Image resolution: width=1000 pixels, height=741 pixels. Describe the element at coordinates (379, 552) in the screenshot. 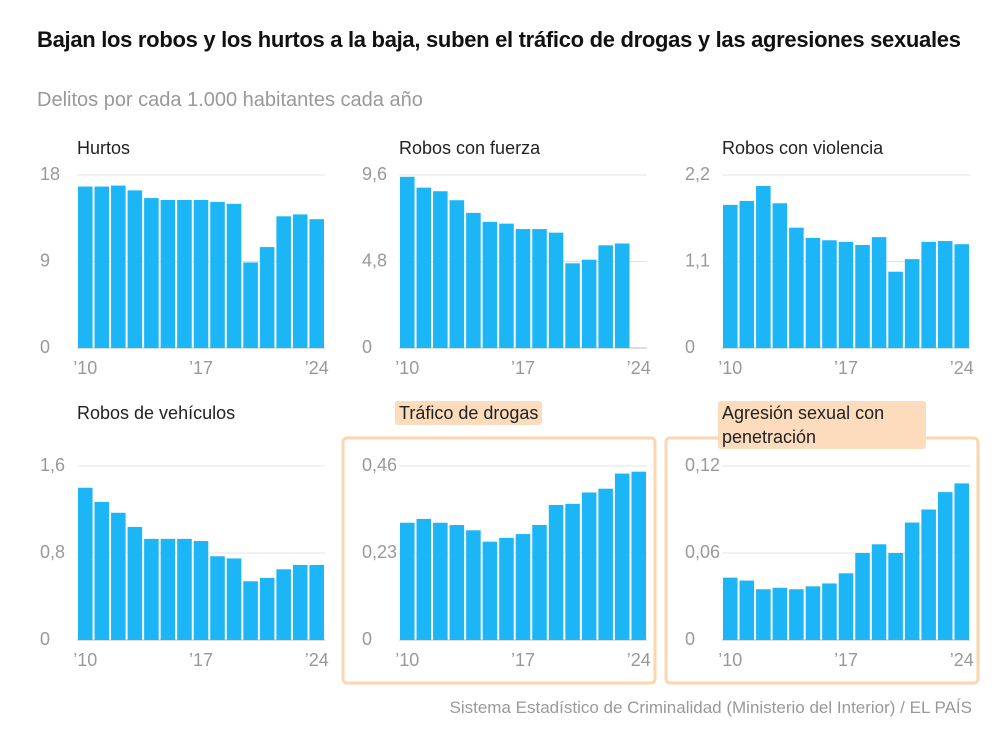

I see `y-tick-label: 0,23` at that location.